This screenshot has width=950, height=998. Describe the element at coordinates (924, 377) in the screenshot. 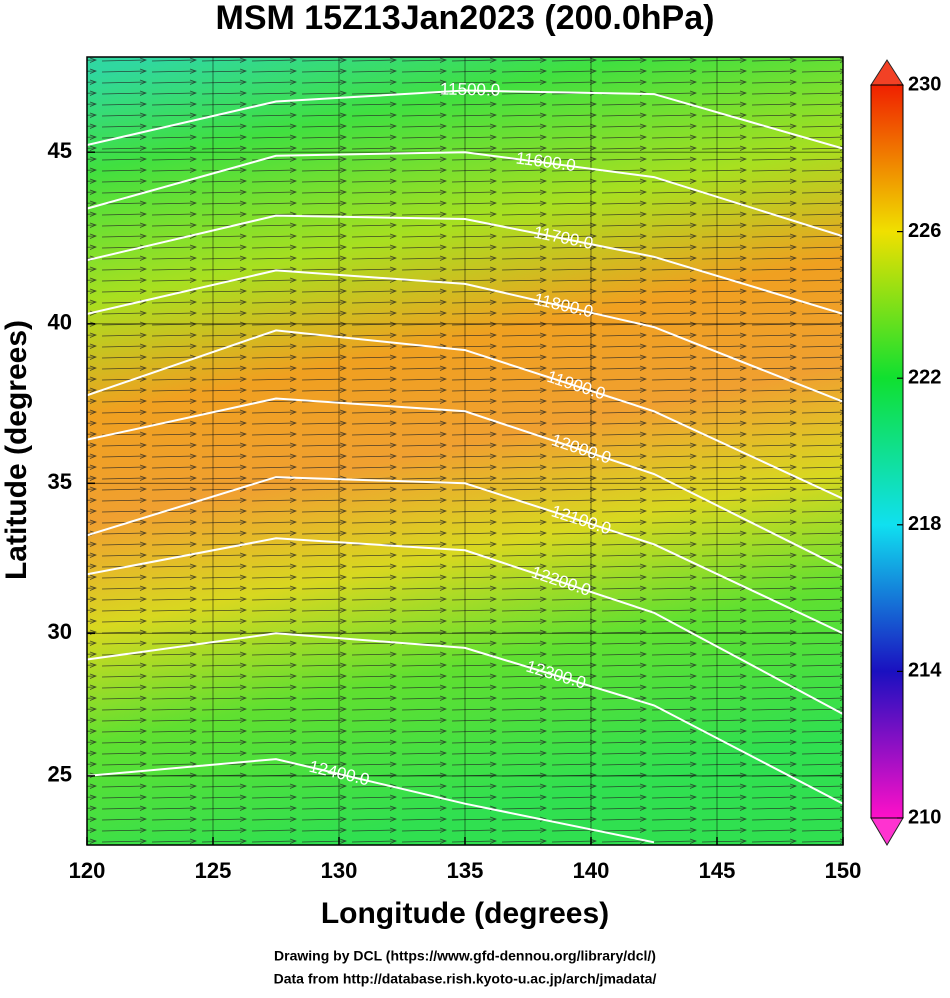

I see `colorbar-tick-label: 222` at that location.